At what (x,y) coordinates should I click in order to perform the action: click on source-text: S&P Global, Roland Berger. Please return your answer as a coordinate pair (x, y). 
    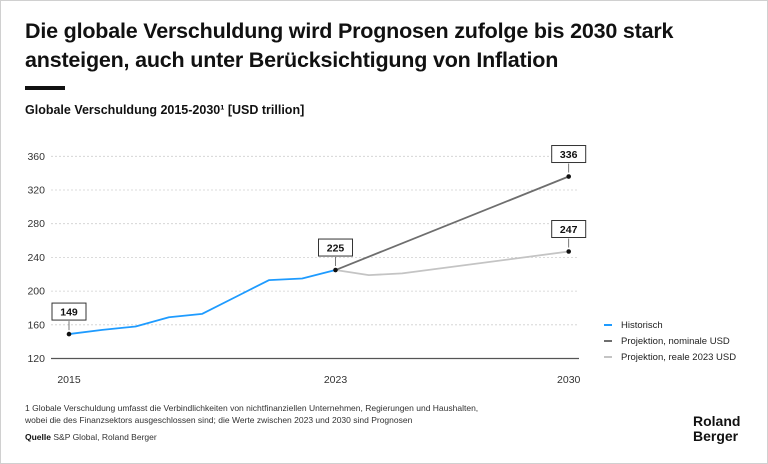
    Looking at the image, I should click on (105, 437).